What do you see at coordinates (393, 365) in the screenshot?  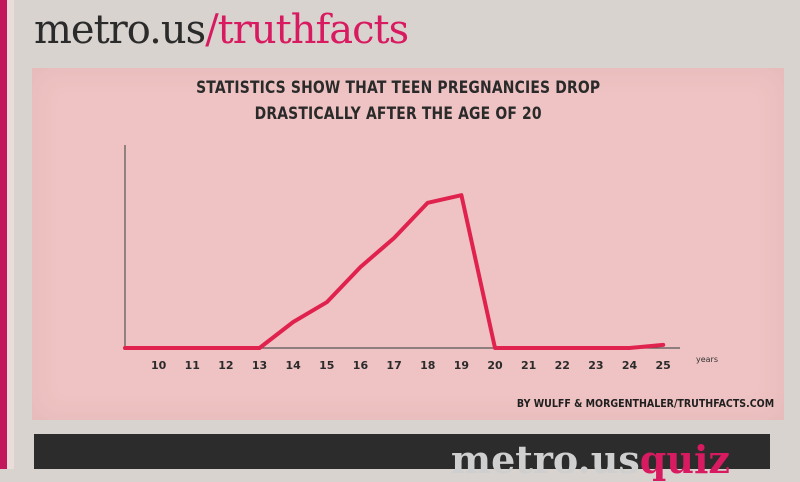 I see `x-tick-label: 17` at bounding box center [393, 365].